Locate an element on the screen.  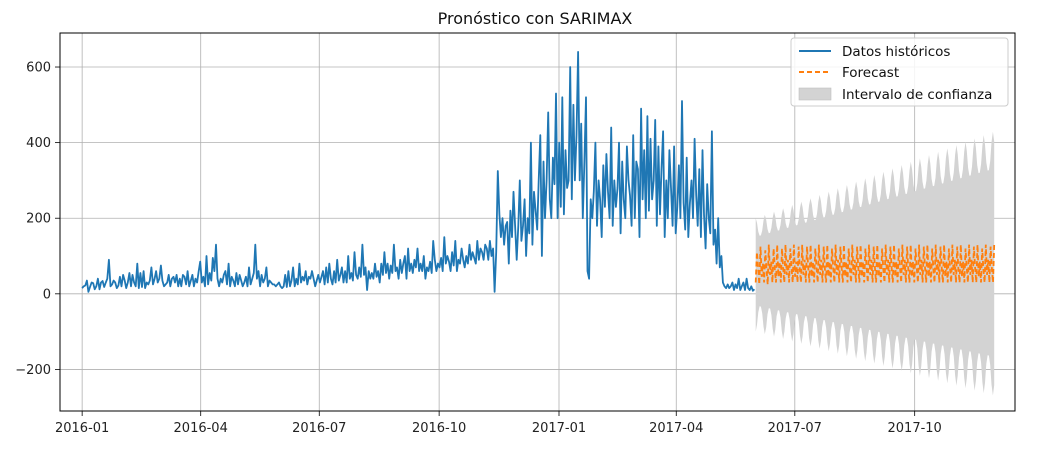
confidence-band is located at coordinates (875, 263).